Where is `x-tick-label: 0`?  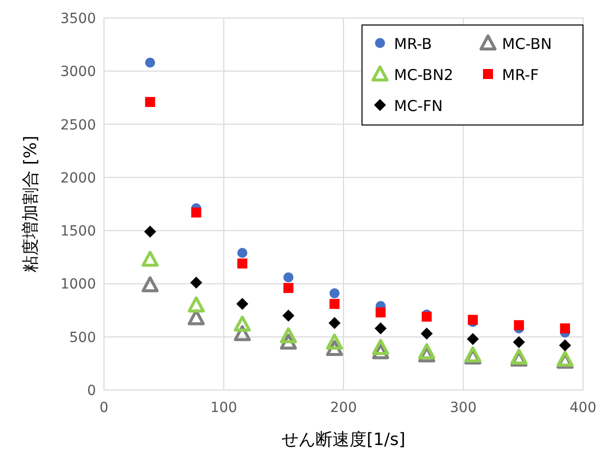 x-tick-label: 0 is located at coordinates (104, 408).